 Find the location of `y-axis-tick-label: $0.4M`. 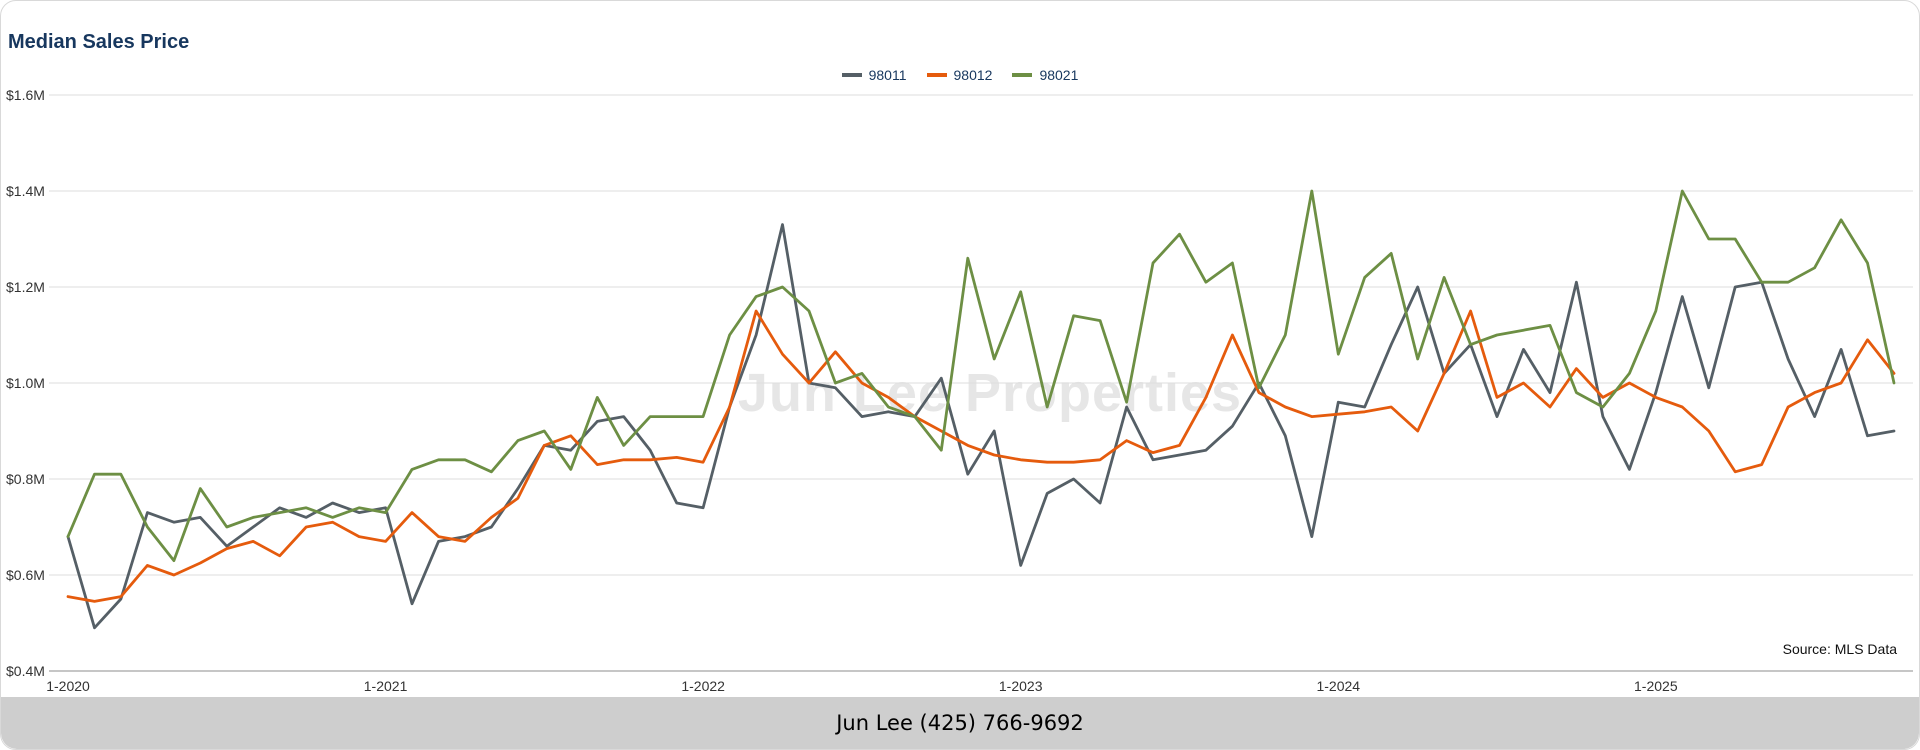

y-axis-tick-label: $0.4M is located at coordinates (25, 671).